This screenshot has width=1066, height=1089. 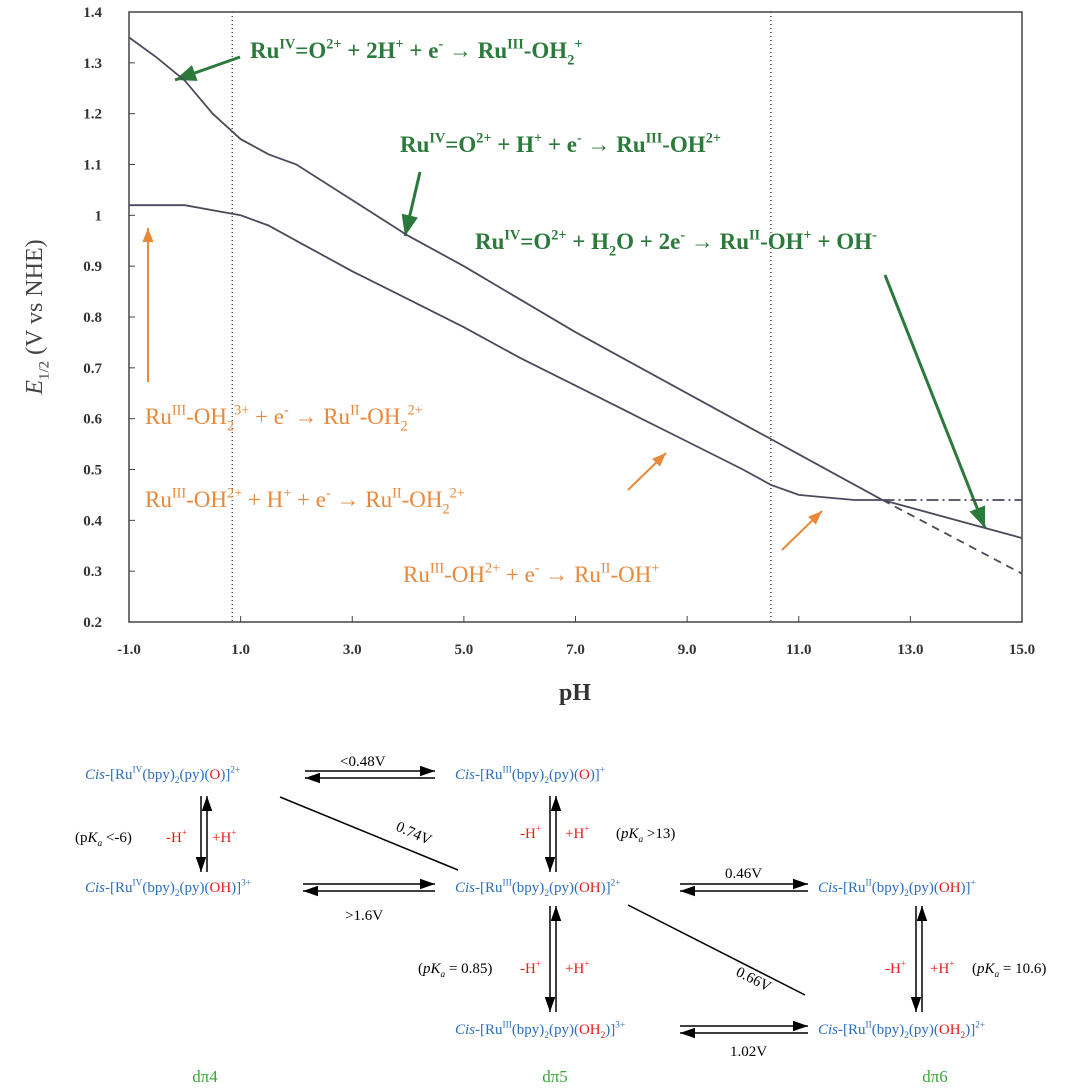 I want to click on species: Cis-[RuIII(bpy)2(py)(O)]+, so click(x=530, y=776).